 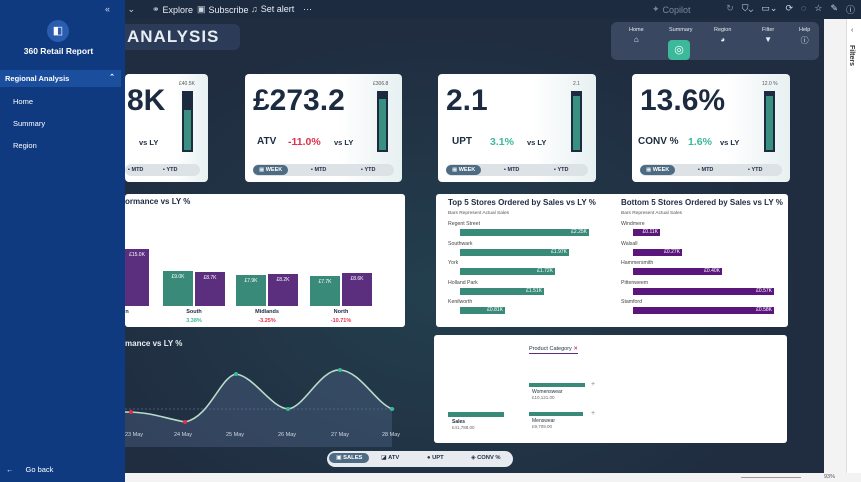 What do you see at coordinates (507, 271) in the screenshot?
I see `store-bar: £1.72K` at bounding box center [507, 271].